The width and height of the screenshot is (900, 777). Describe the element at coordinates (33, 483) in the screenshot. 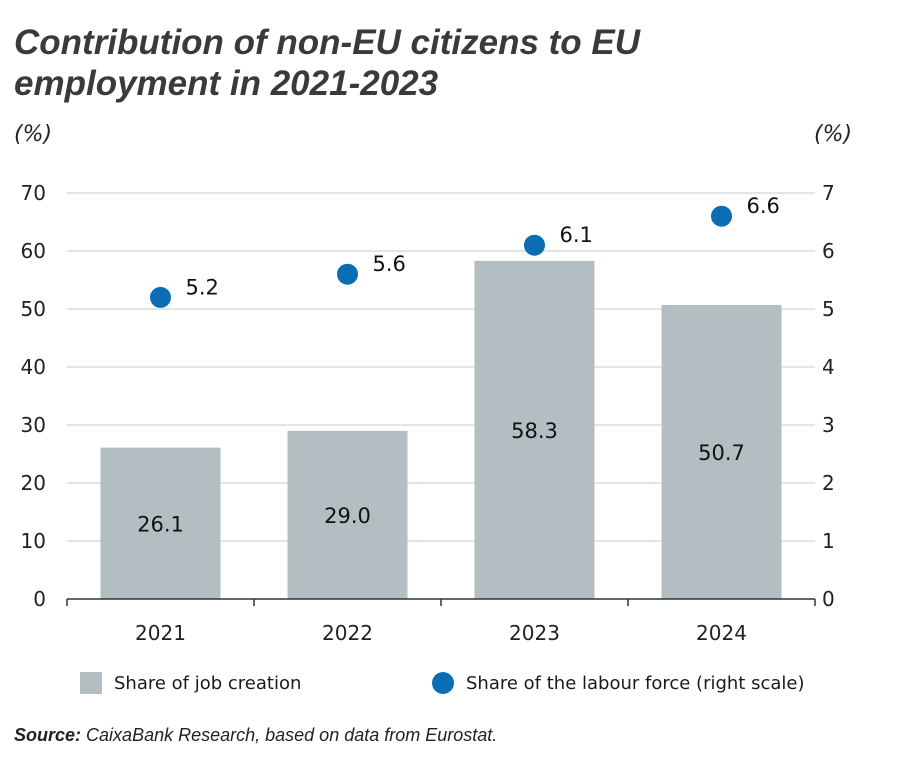

I see `y-tick-left: 20` at that location.